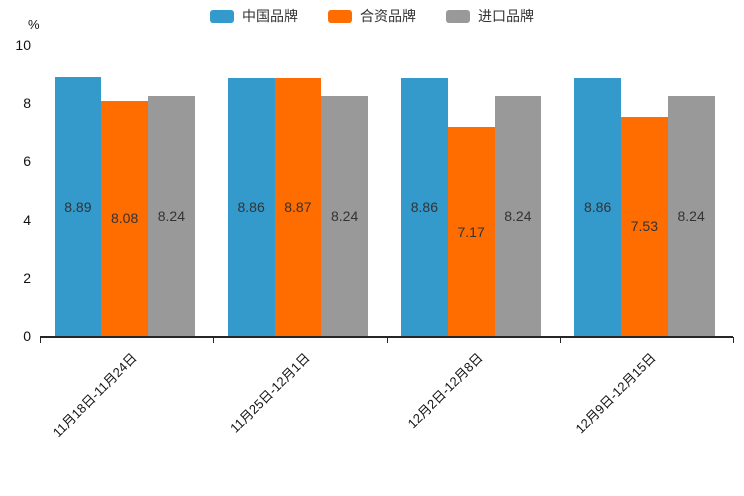  I want to click on legend-label: 合资品牌, so click(388, 16).